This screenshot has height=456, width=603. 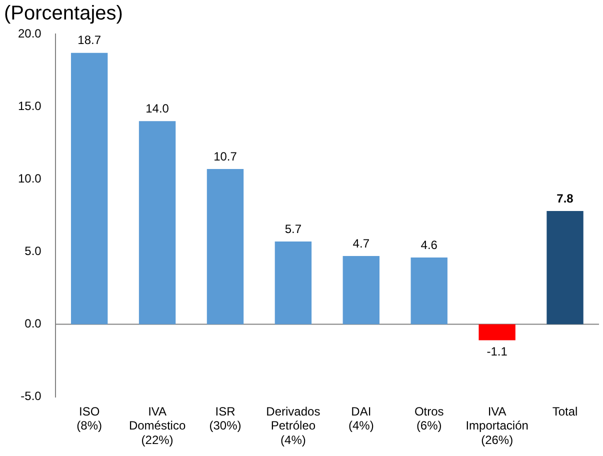 I want to click on data-label: -1.1, so click(x=497, y=351).